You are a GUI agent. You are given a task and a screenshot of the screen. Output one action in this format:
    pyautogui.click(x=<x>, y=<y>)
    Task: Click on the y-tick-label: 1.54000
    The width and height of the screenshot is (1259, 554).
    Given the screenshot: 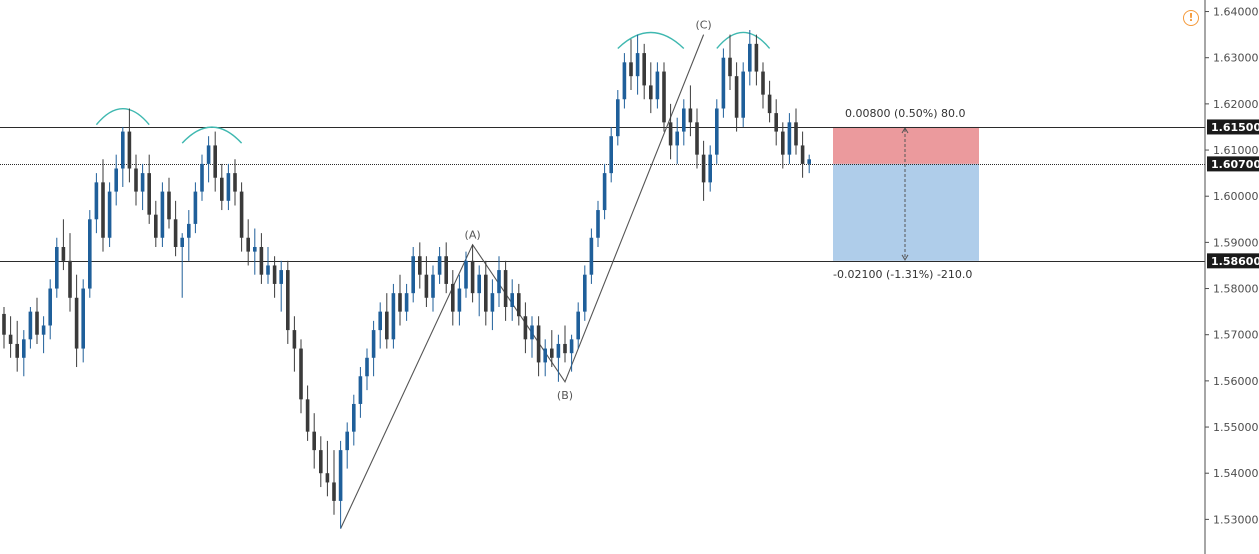 What is the action you would take?
    pyautogui.click(x=1236, y=473)
    